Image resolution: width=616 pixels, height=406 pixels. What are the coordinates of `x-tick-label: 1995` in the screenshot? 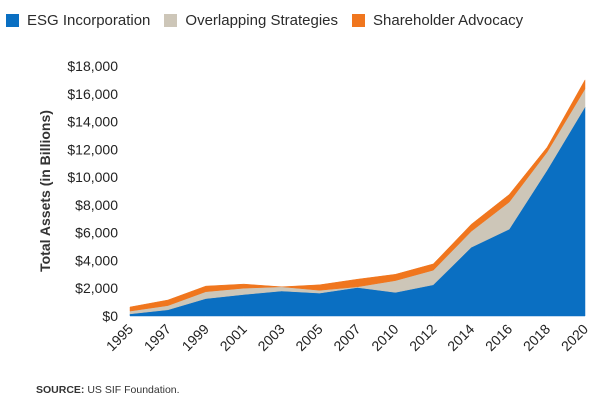 It's located at (119, 337).